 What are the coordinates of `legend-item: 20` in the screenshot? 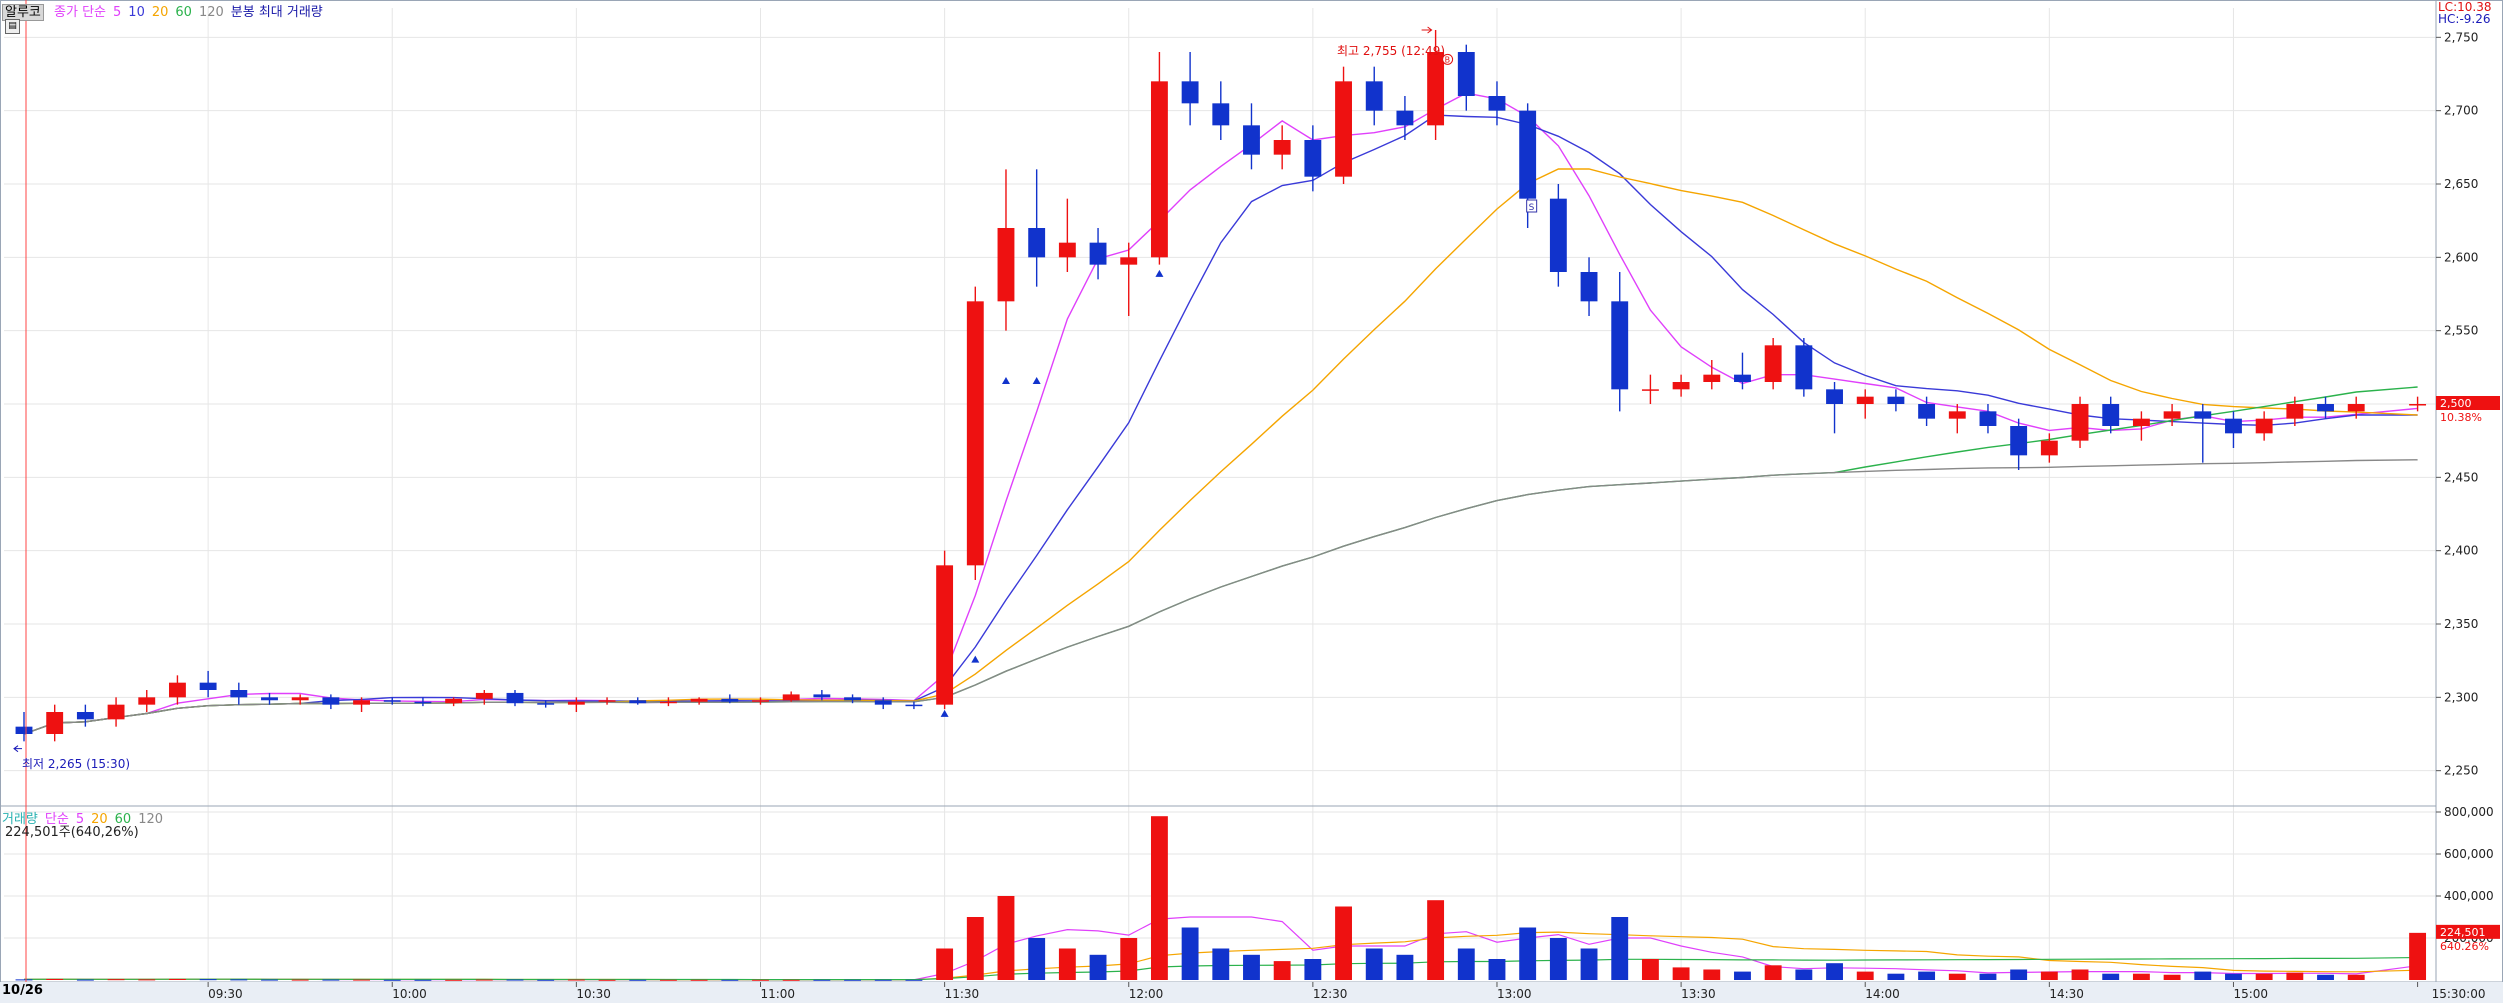 It's located at (99, 819).